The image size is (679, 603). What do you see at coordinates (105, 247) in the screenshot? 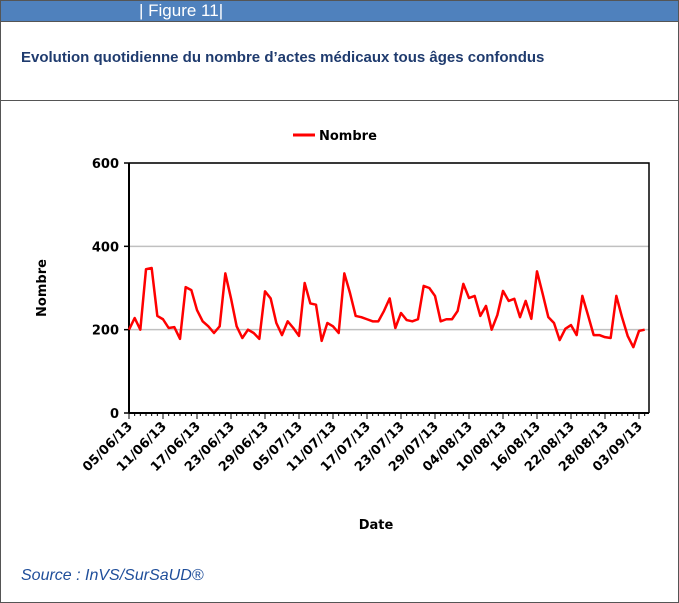
I see `y-tick-label: 400` at bounding box center [105, 247].